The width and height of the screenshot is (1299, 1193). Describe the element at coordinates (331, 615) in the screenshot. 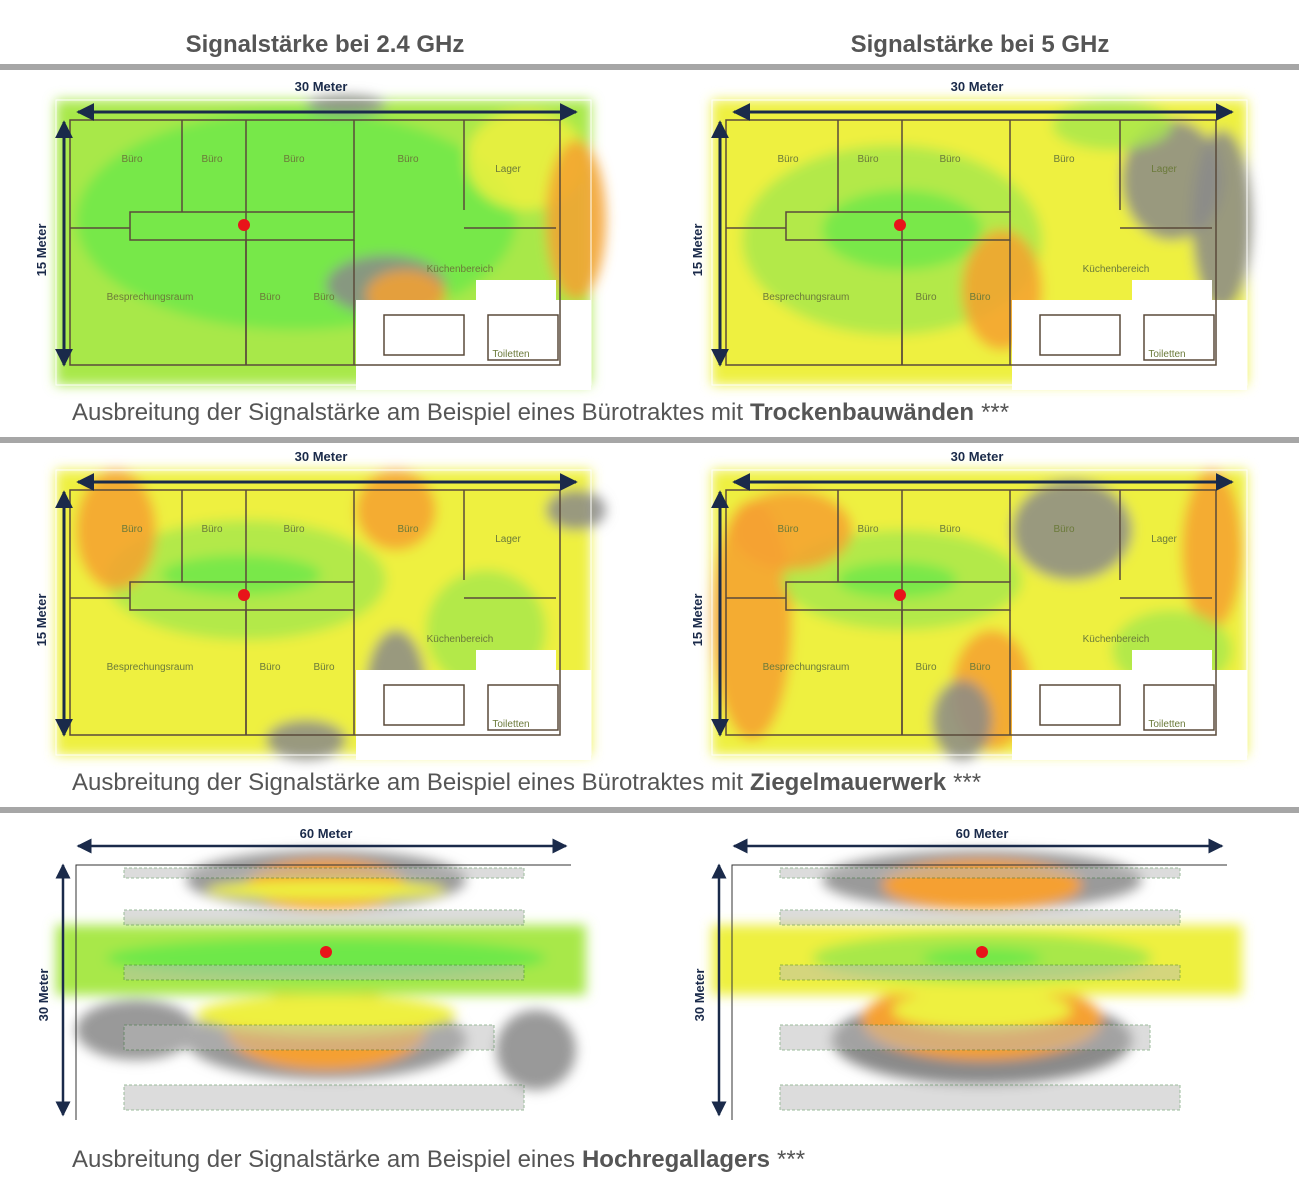

I see `heat-layer` at that location.